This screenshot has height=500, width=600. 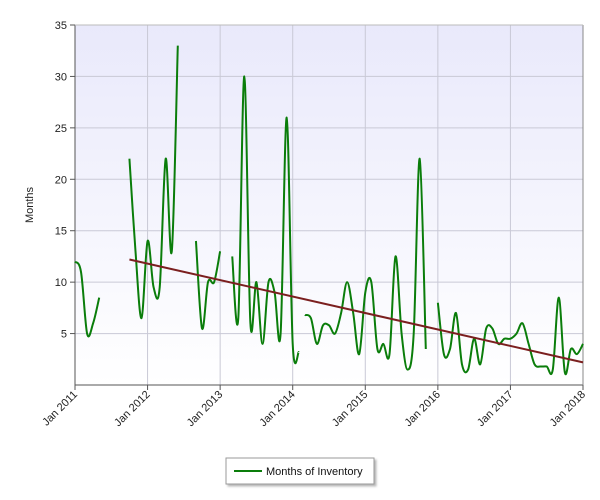 I want to click on y-tick-label: 20, so click(x=61, y=180).